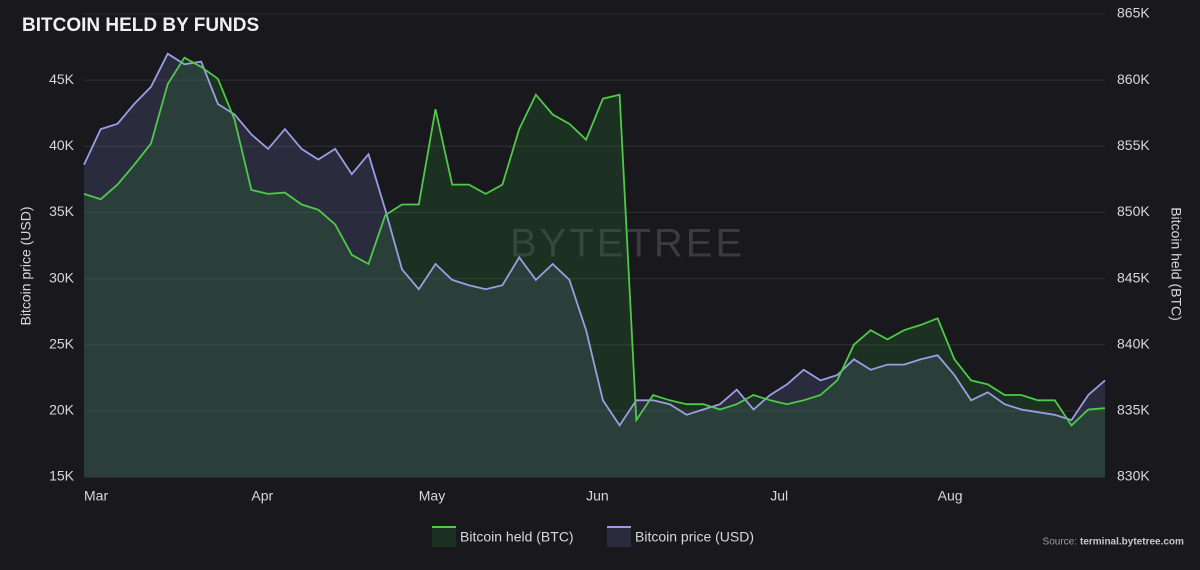 Image resolution: width=1200 pixels, height=570 pixels. Describe the element at coordinates (62, 476) in the screenshot. I see `y-tick-label: 15K` at that location.